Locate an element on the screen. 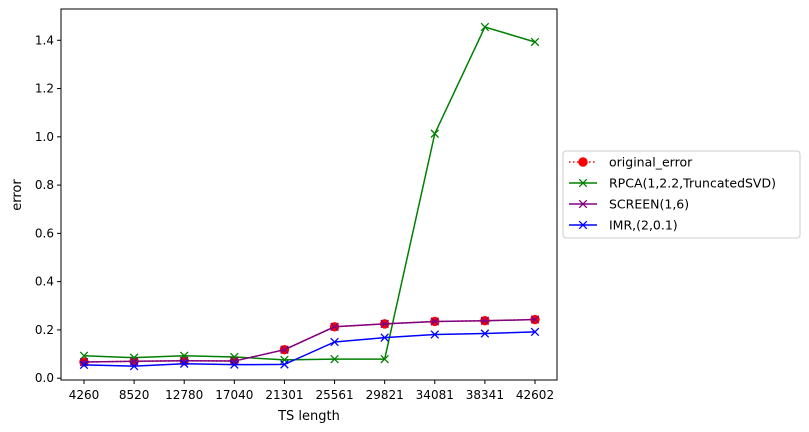 This screenshot has width=809, height=432. y-tick-label: 0.2 is located at coordinates (44, 330).